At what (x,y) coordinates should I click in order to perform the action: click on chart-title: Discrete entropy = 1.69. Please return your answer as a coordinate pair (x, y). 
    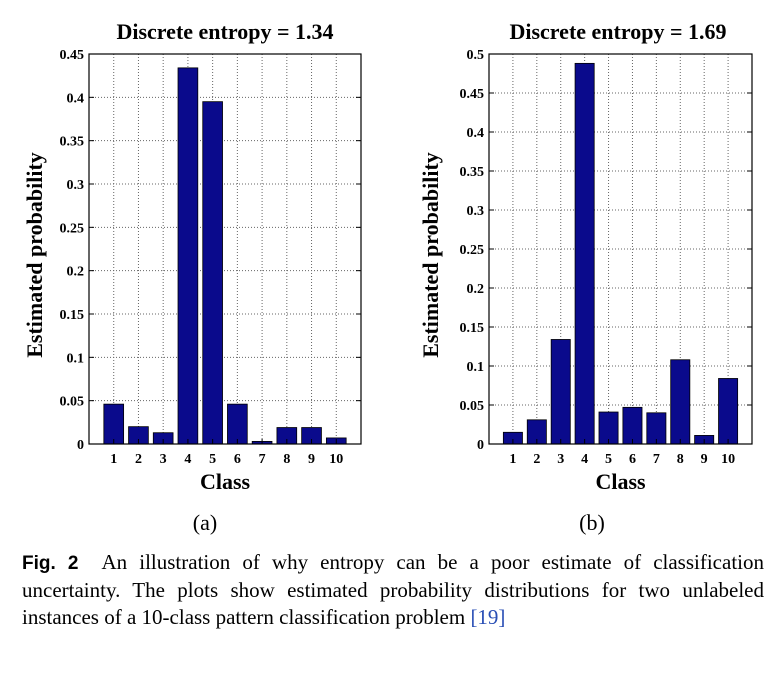
    Looking at the image, I should click on (617, 31).